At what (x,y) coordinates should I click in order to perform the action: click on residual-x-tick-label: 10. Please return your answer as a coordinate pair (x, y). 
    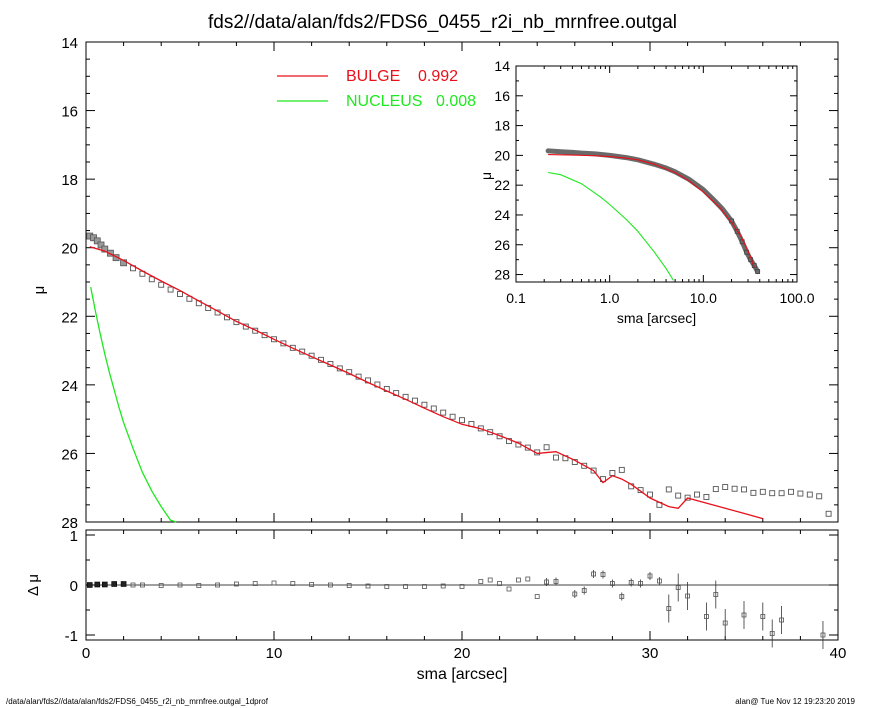
    Looking at the image, I should click on (274, 653).